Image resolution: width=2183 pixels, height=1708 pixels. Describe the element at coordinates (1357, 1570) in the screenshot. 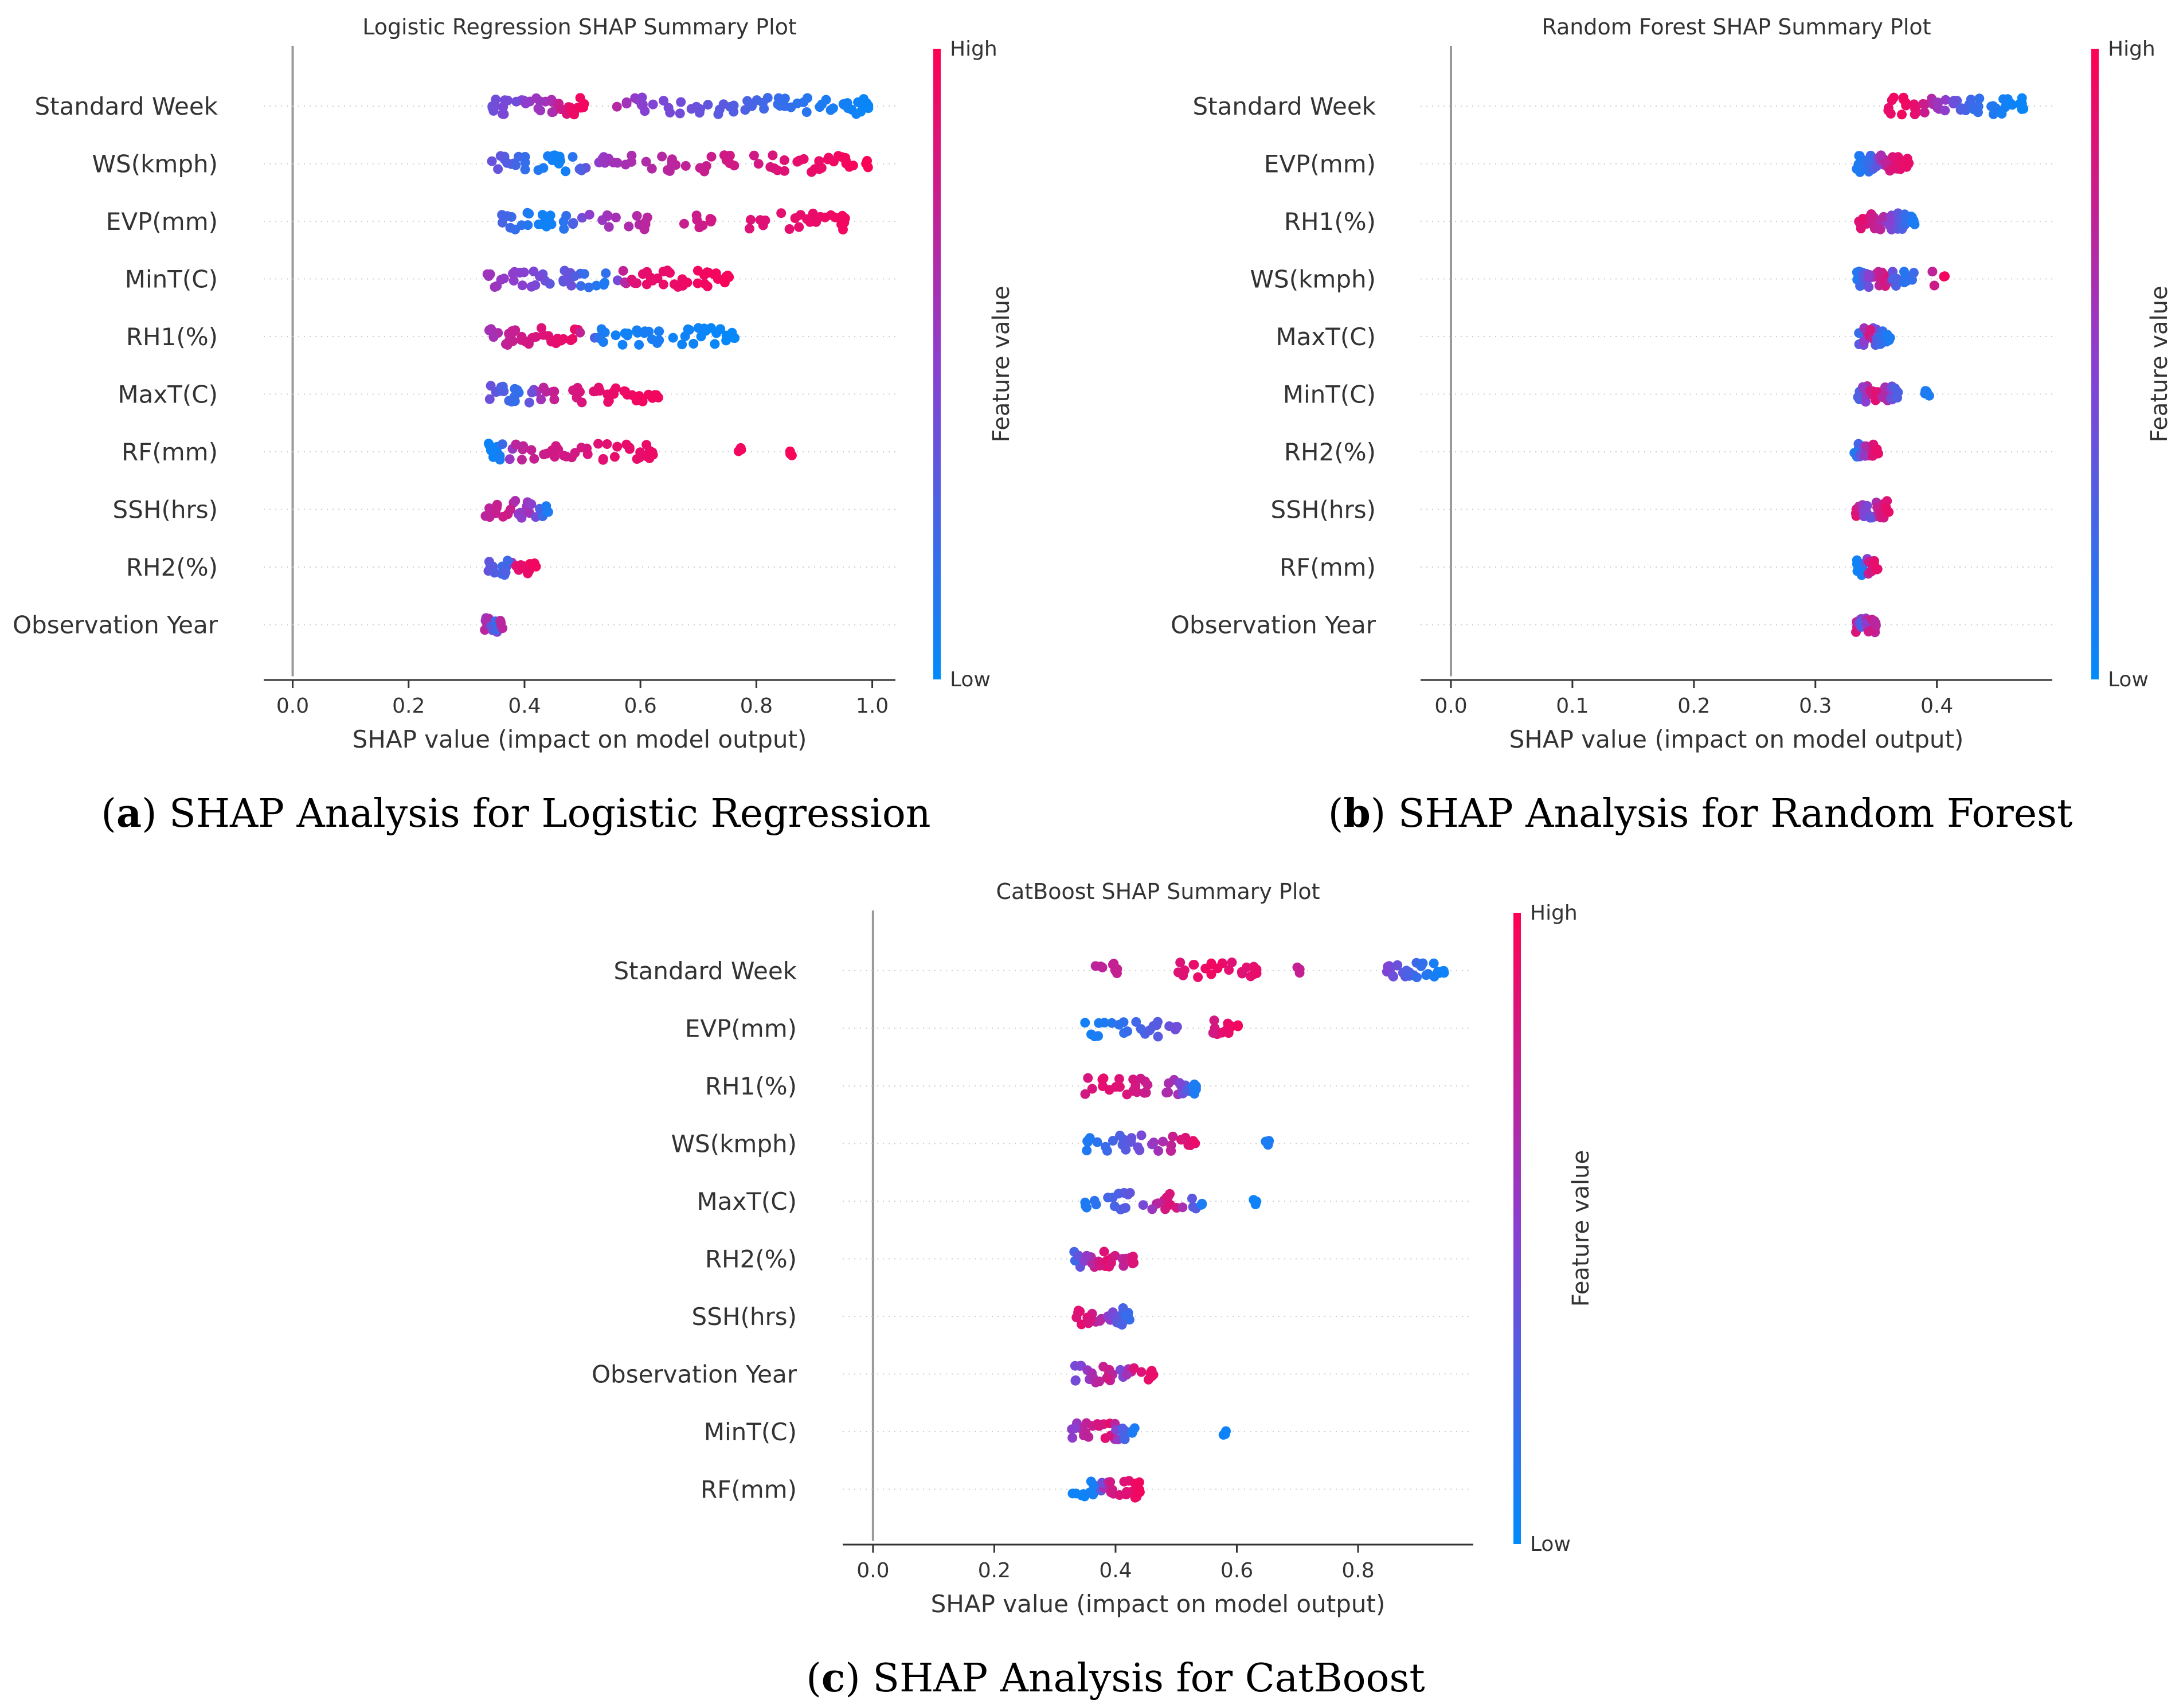

I see `x-tick-label: 0.8` at that location.